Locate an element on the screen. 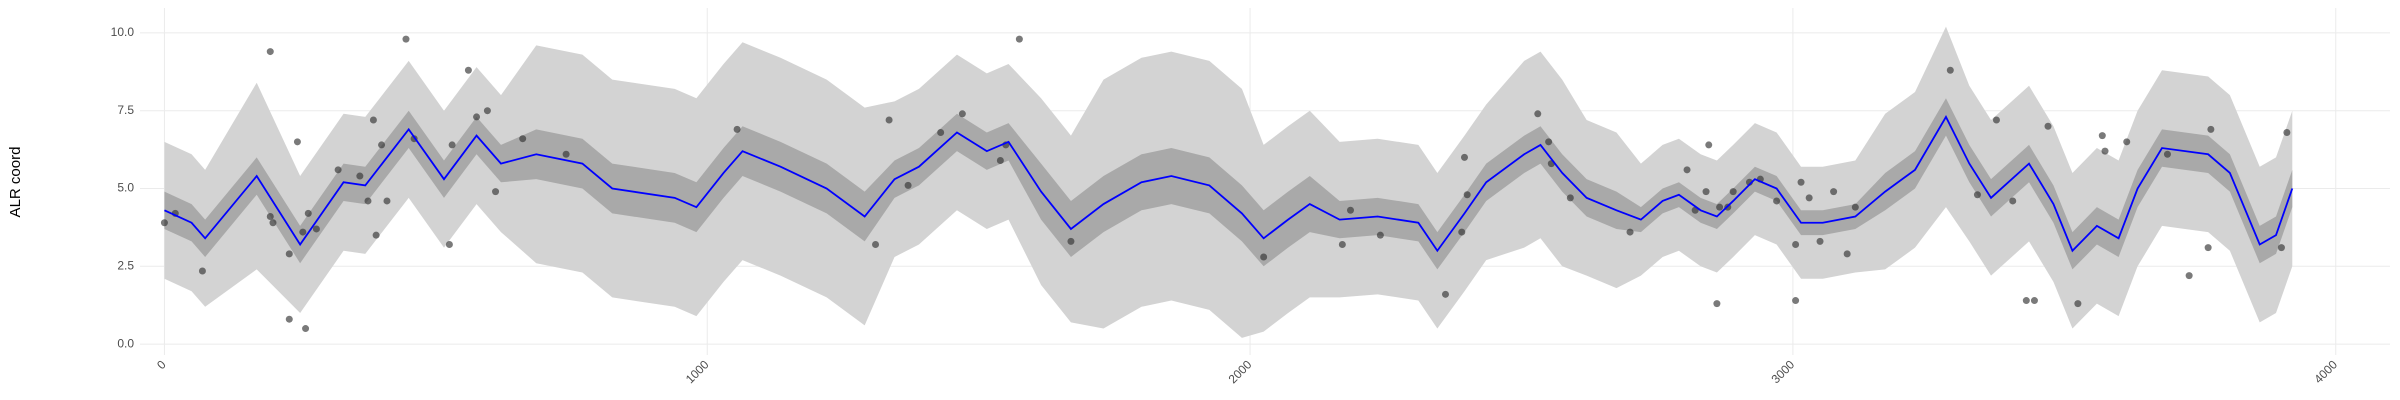 The width and height of the screenshot is (2400, 400). x-tick-label: 4000 is located at coordinates (2325, 371).